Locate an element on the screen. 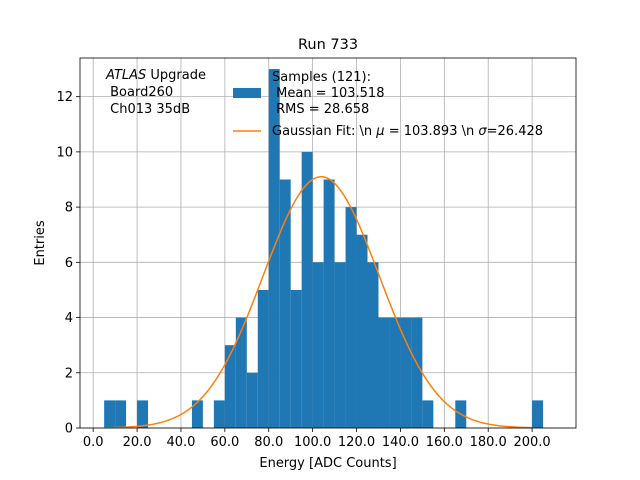  y-tick-label: 4 is located at coordinates (69, 318).